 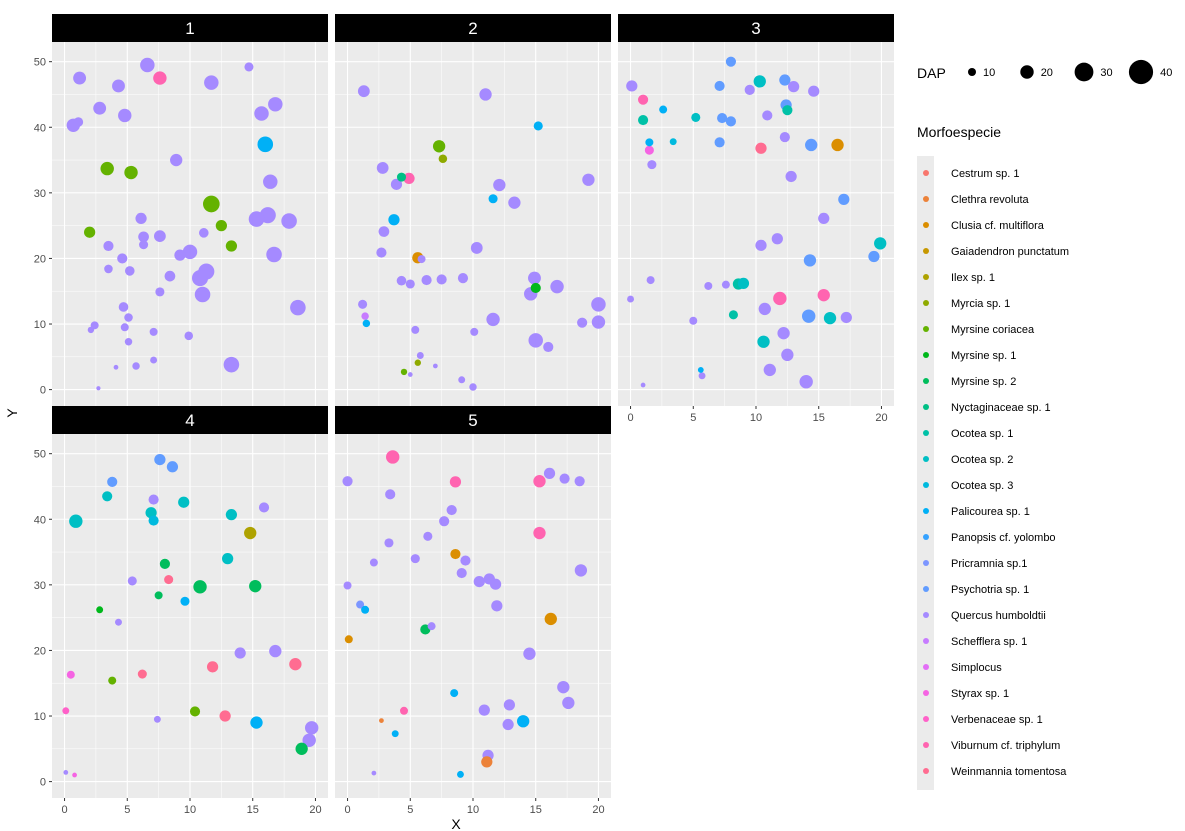 What do you see at coordinates (998, 616) in the screenshot?
I see `color-legend-label: Quercus humboldtii` at bounding box center [998, 616].